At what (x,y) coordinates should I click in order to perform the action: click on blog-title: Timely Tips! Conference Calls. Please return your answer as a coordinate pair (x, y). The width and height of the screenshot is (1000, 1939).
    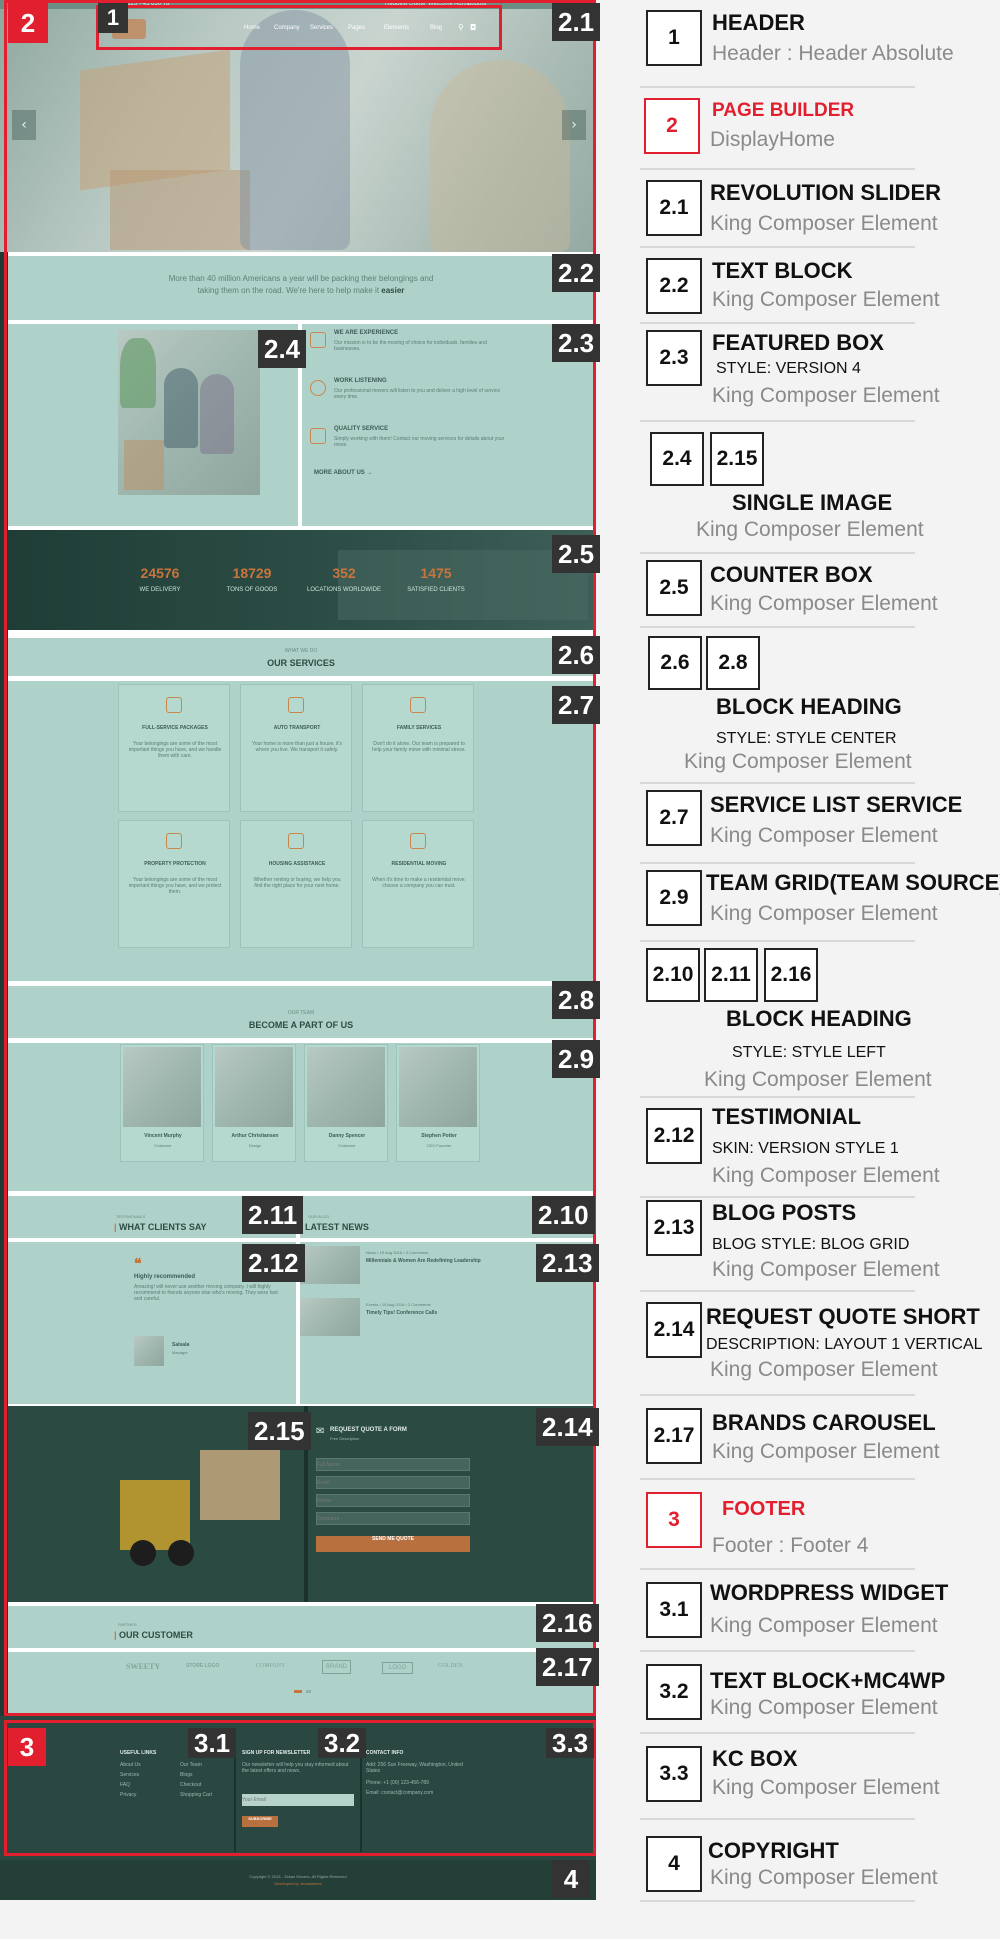
    Looking at the image, I should click on (402, 1313).